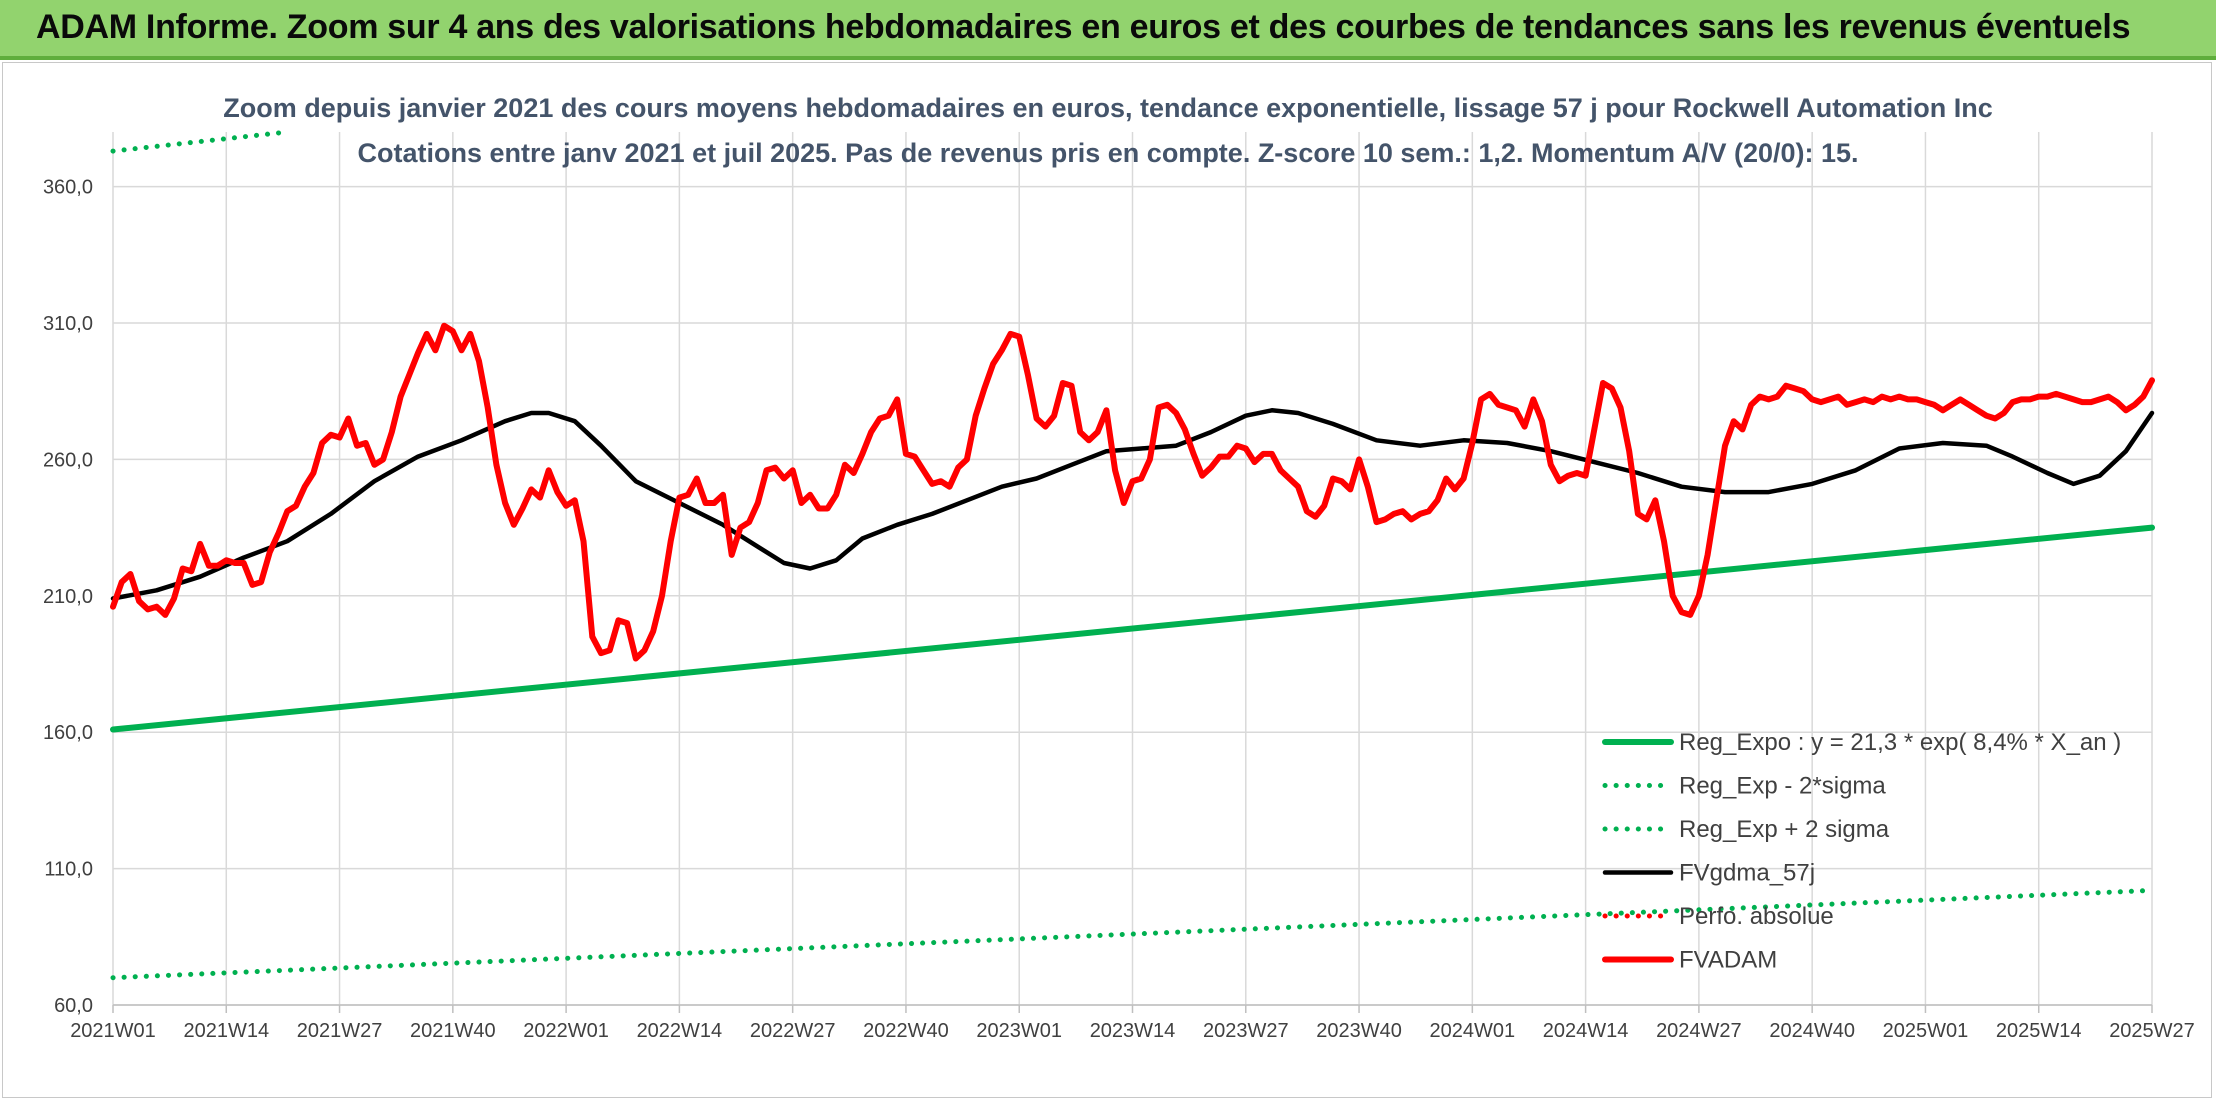 This screenshot has height=1102, width=2216. What do you see at coordinates (1747, 873) in the screenshot?
I see `legend-label-3: FVgdma_57j` at bounding box center [1747, 873].